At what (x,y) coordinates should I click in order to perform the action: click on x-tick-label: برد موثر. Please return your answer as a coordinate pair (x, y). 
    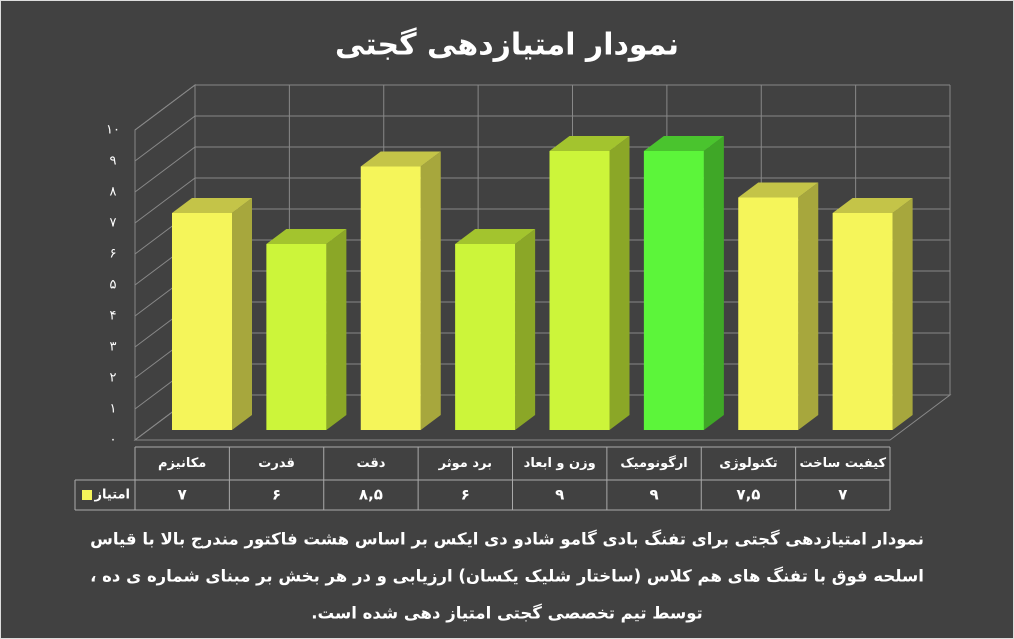
    Looking at the image, I should click on (465, 463).